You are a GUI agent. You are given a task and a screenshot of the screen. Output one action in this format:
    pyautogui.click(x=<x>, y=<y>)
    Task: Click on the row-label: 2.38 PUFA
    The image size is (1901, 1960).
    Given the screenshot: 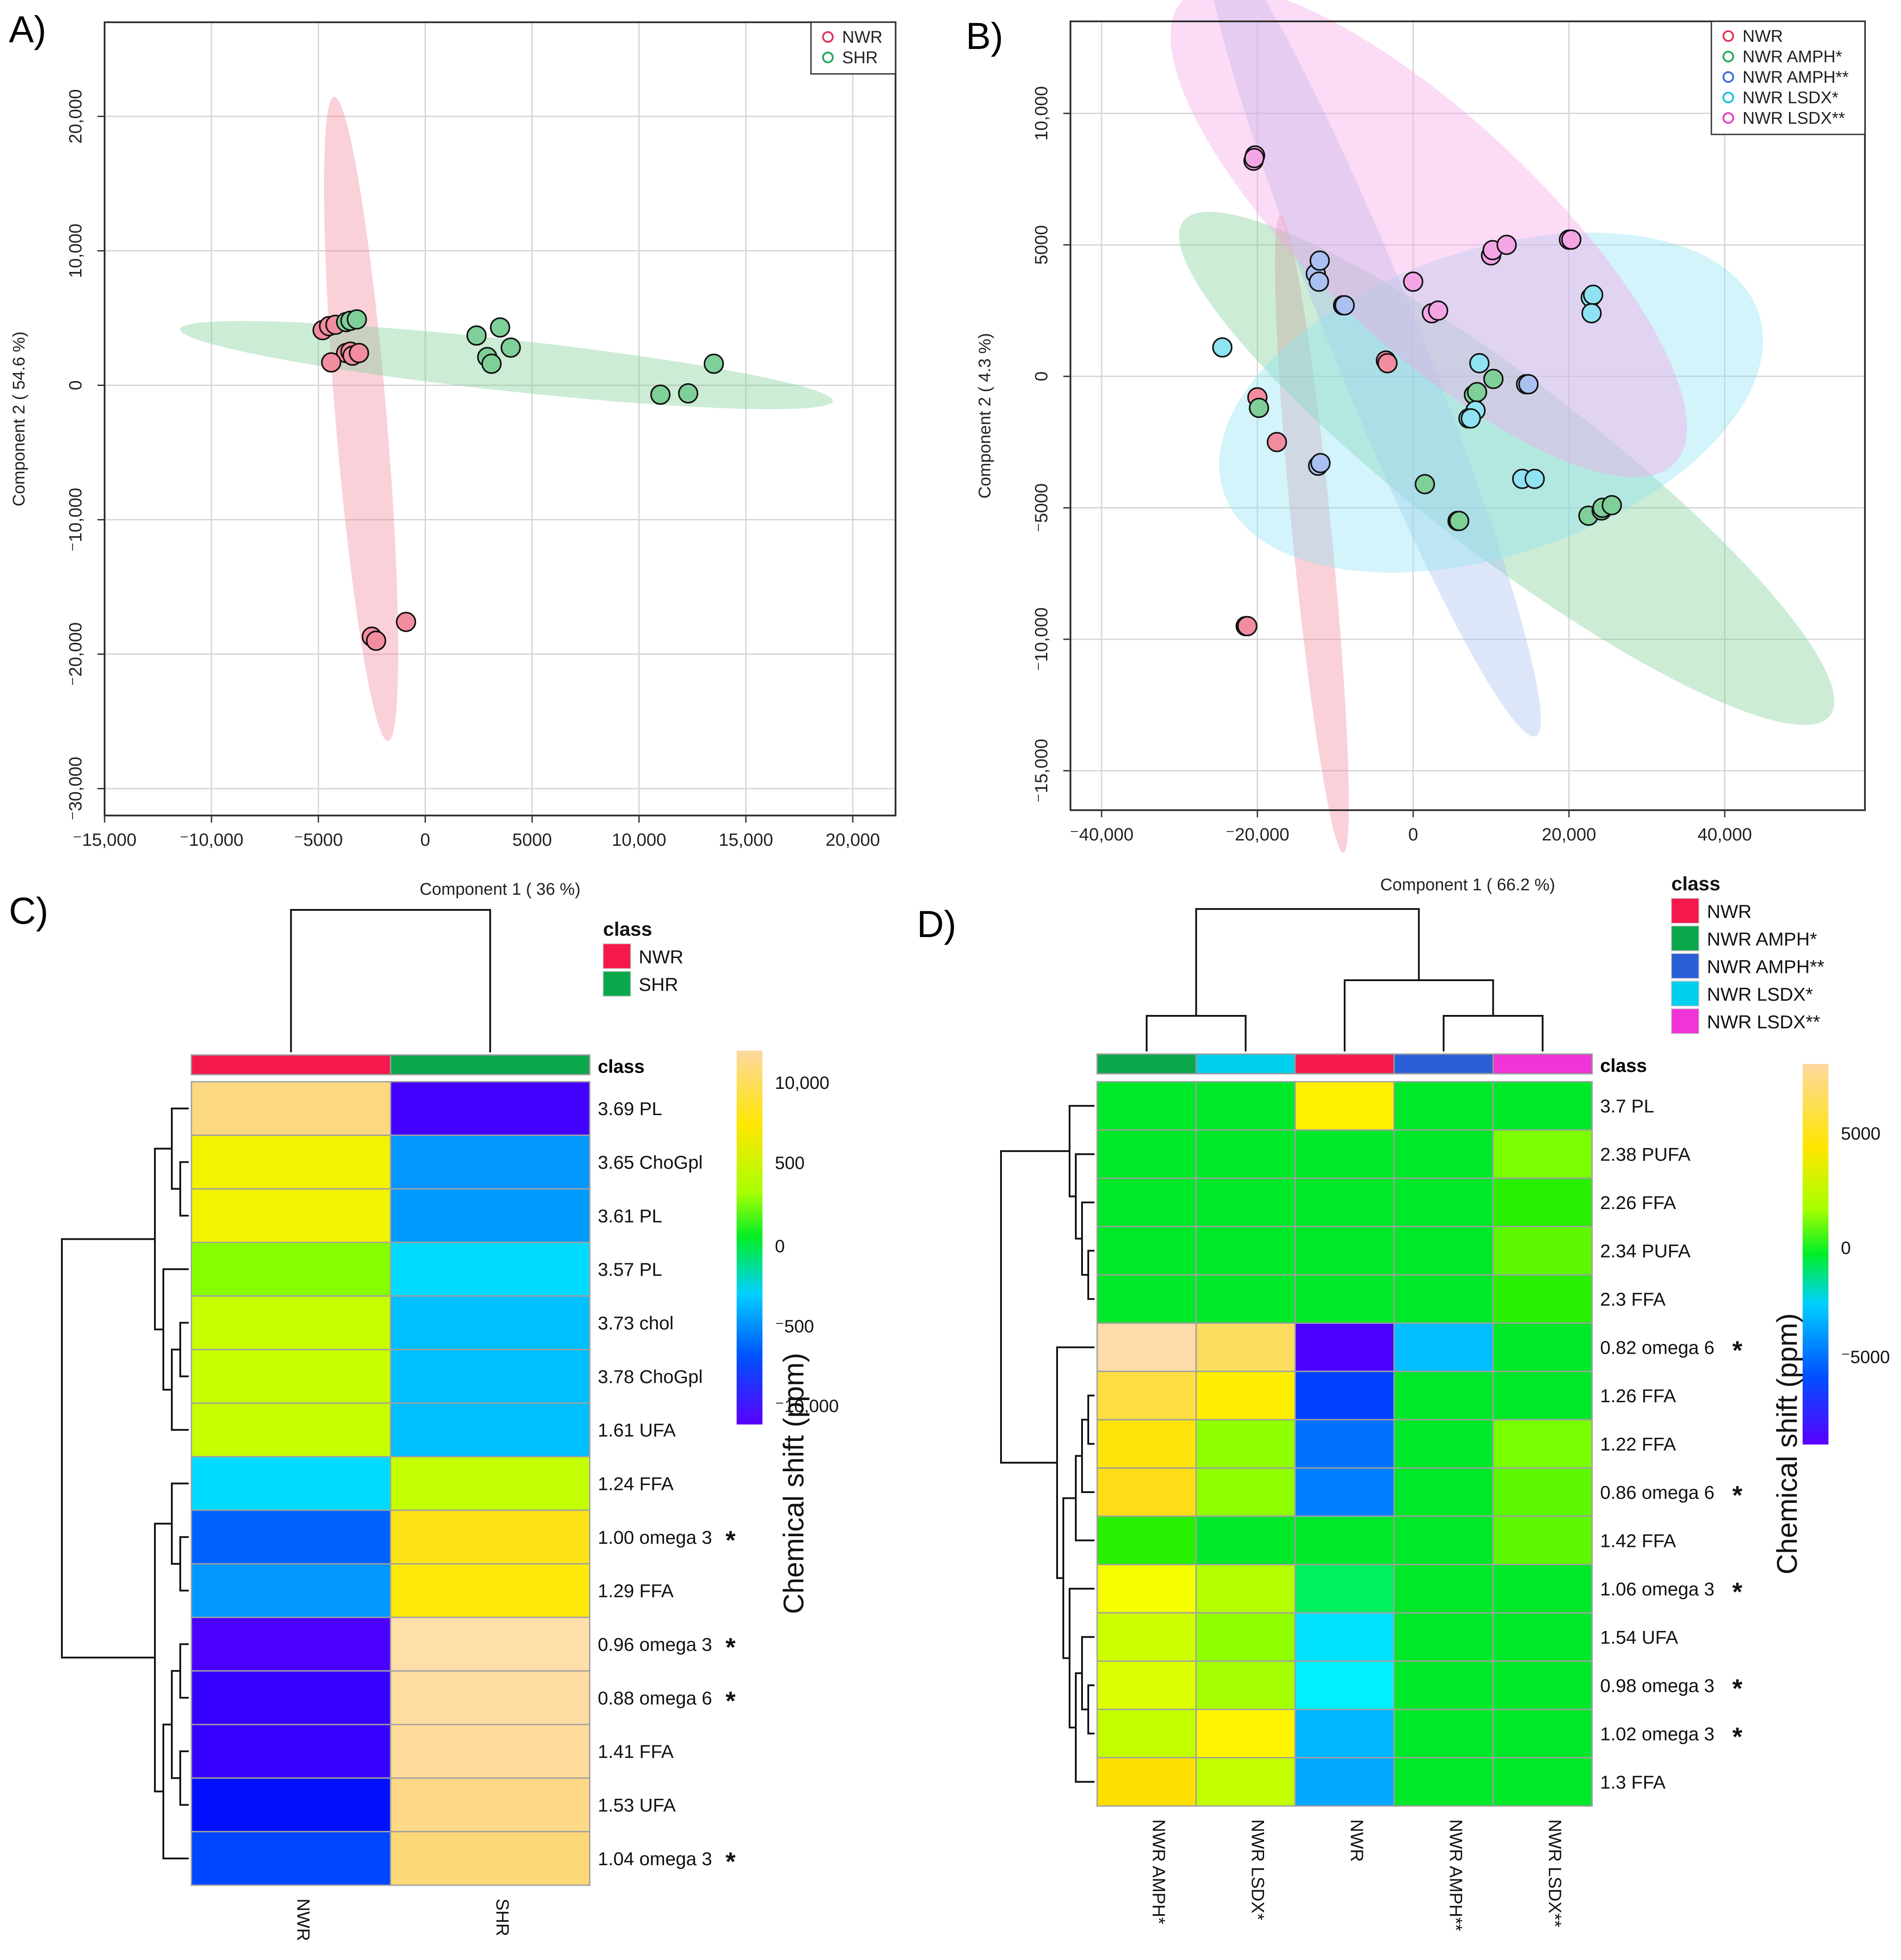 What is the action you would take?
    pyautogui.click(x=1645, y=1154)
    